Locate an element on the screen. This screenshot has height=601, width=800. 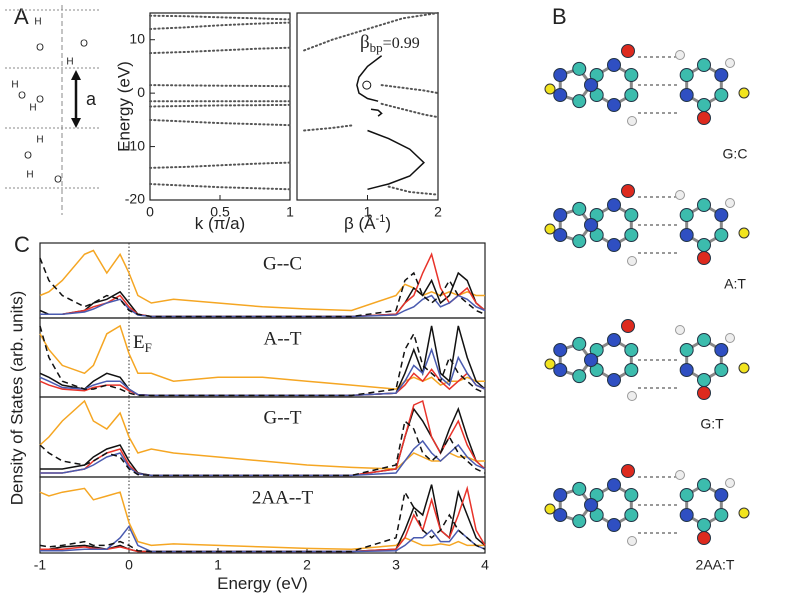
x-axis-label: β (Å-1) is located at coordinates (367, 223).